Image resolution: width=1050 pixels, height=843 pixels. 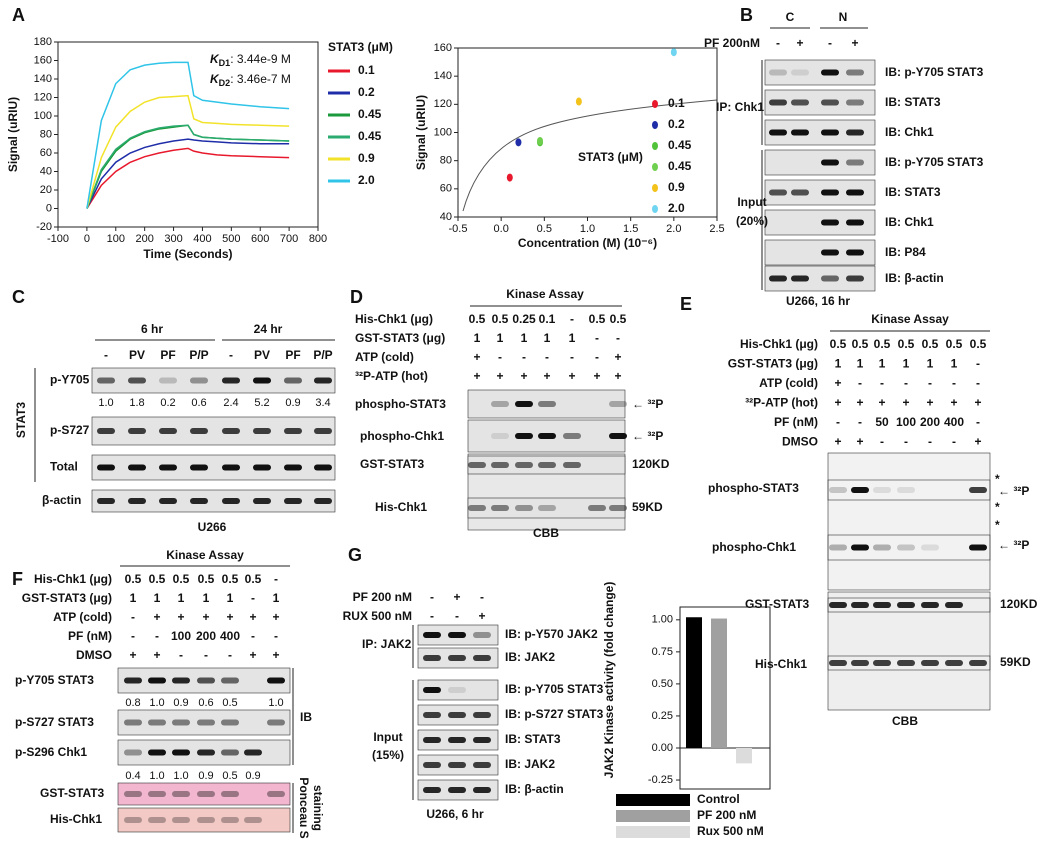 I want to click on label: N, so click(x=843, y=17).